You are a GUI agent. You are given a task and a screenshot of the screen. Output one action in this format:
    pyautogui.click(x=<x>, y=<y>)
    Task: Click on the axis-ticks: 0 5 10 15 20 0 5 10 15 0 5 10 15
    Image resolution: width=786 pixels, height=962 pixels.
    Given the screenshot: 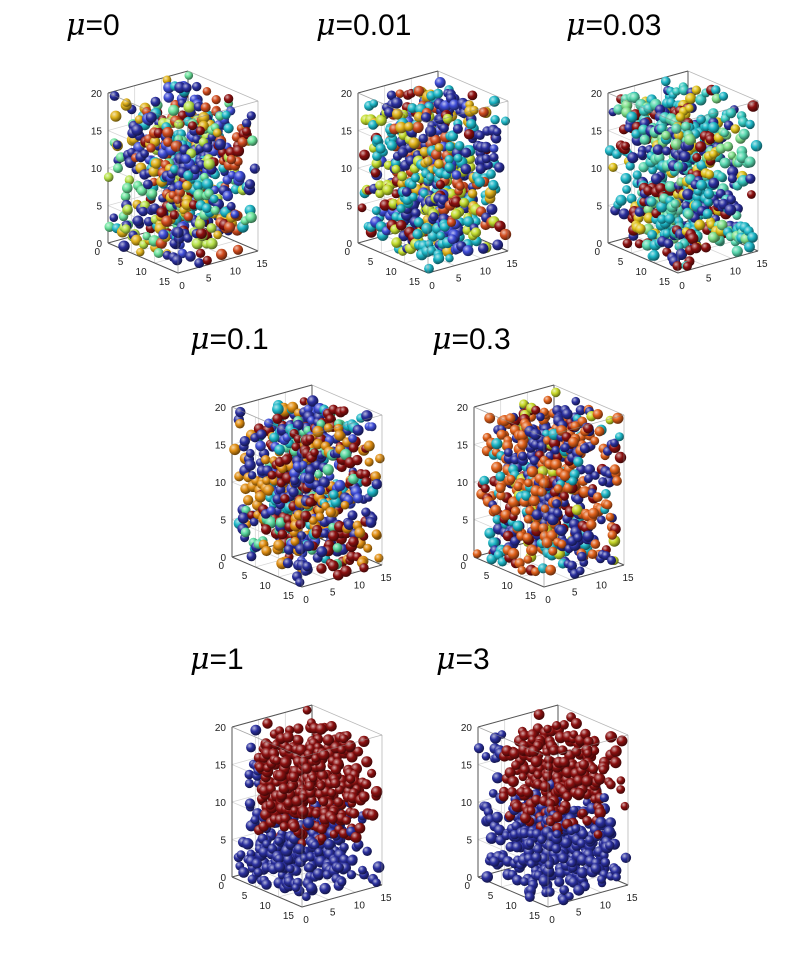 What is the action you would take?
    pyautogui.click(x=545, y=504)
    